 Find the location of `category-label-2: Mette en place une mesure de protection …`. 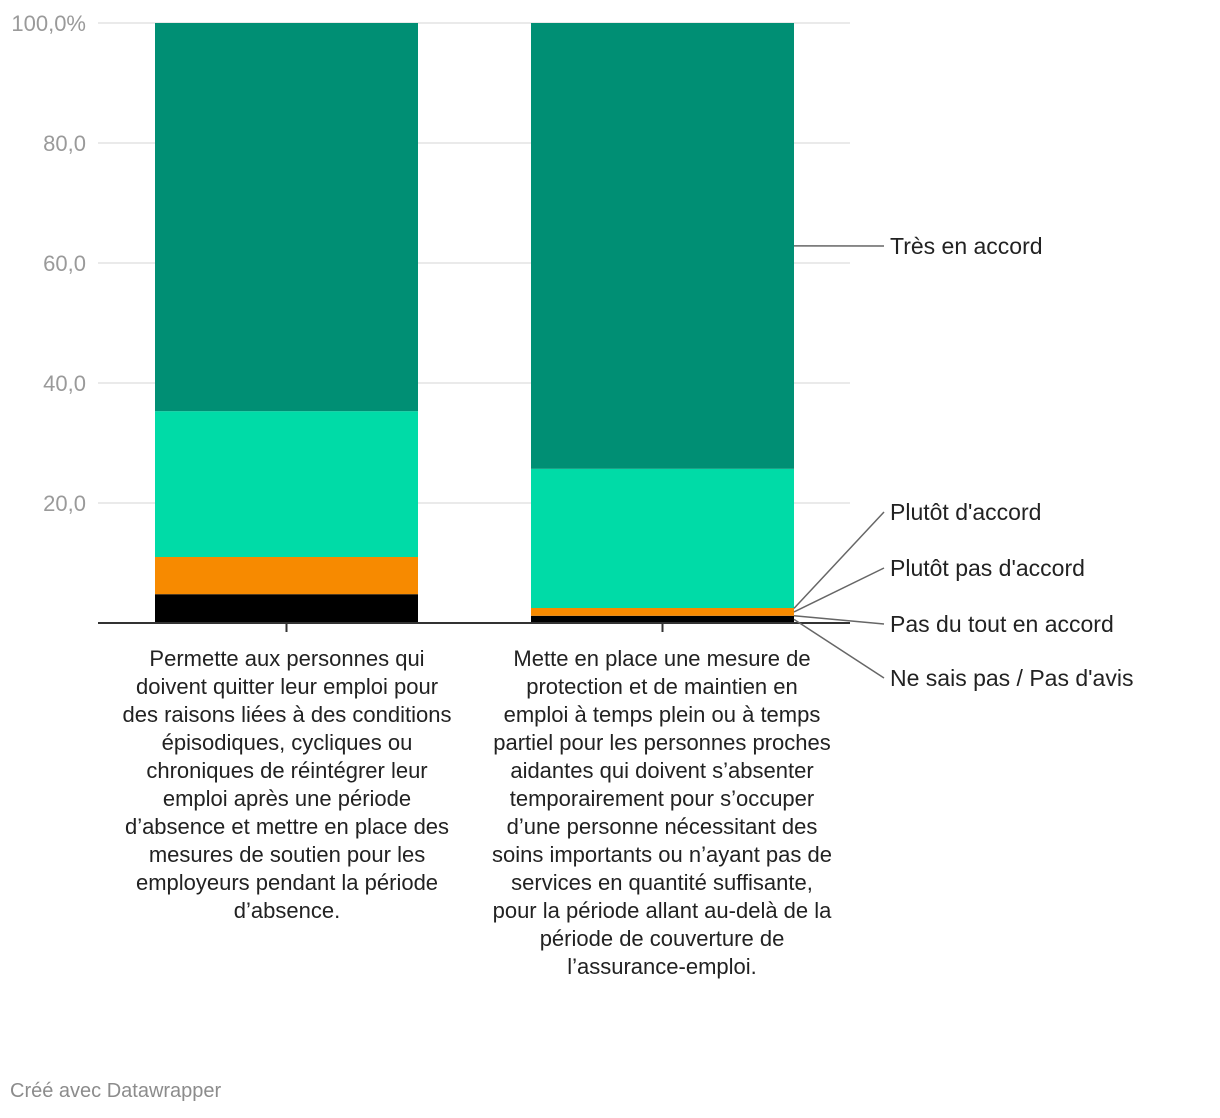

category-label-2: Mette en place une mesure de protection … is located at coordinates (662, 812).